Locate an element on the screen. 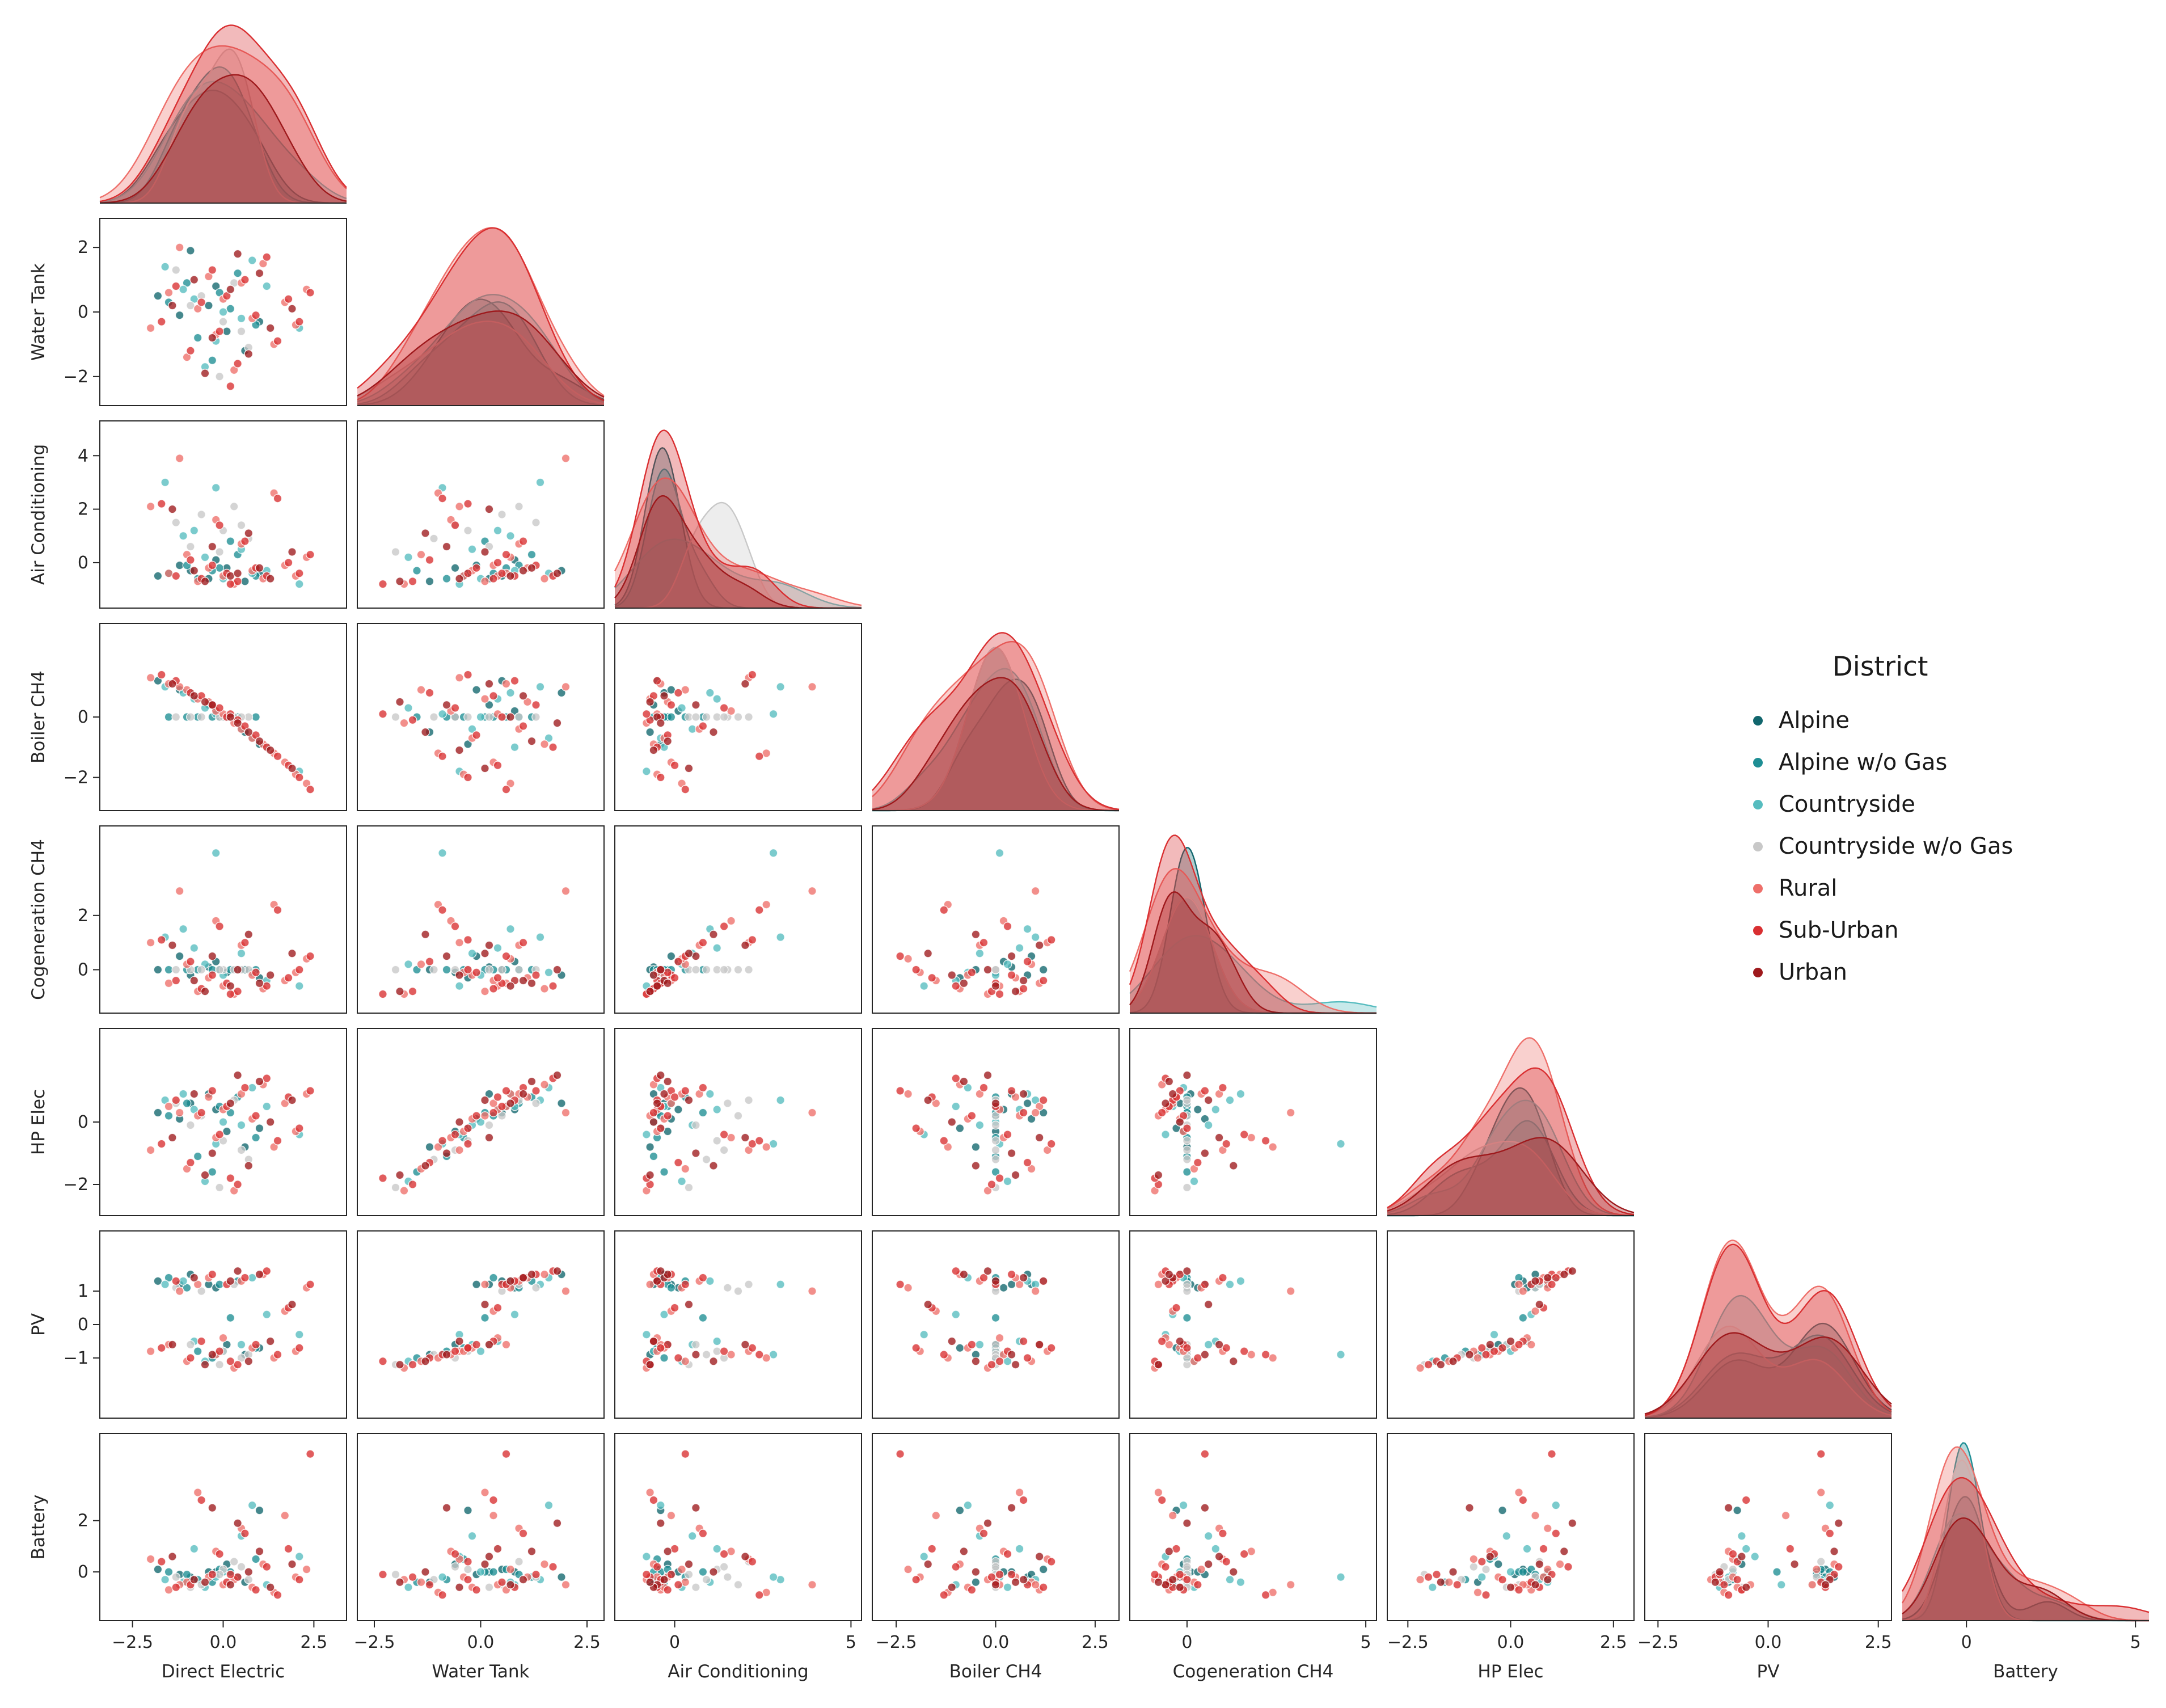 This screenshot has height=1708, width=2166. legend-item: Urban is located at coordinates (1880, 972).